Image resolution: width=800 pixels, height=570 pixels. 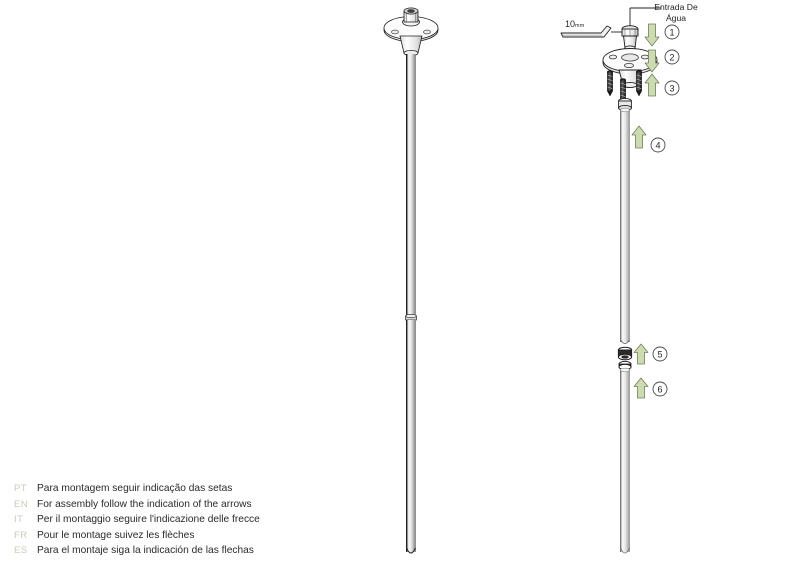 I want to click on hex-key-illustration, so click(x=586, y=31).